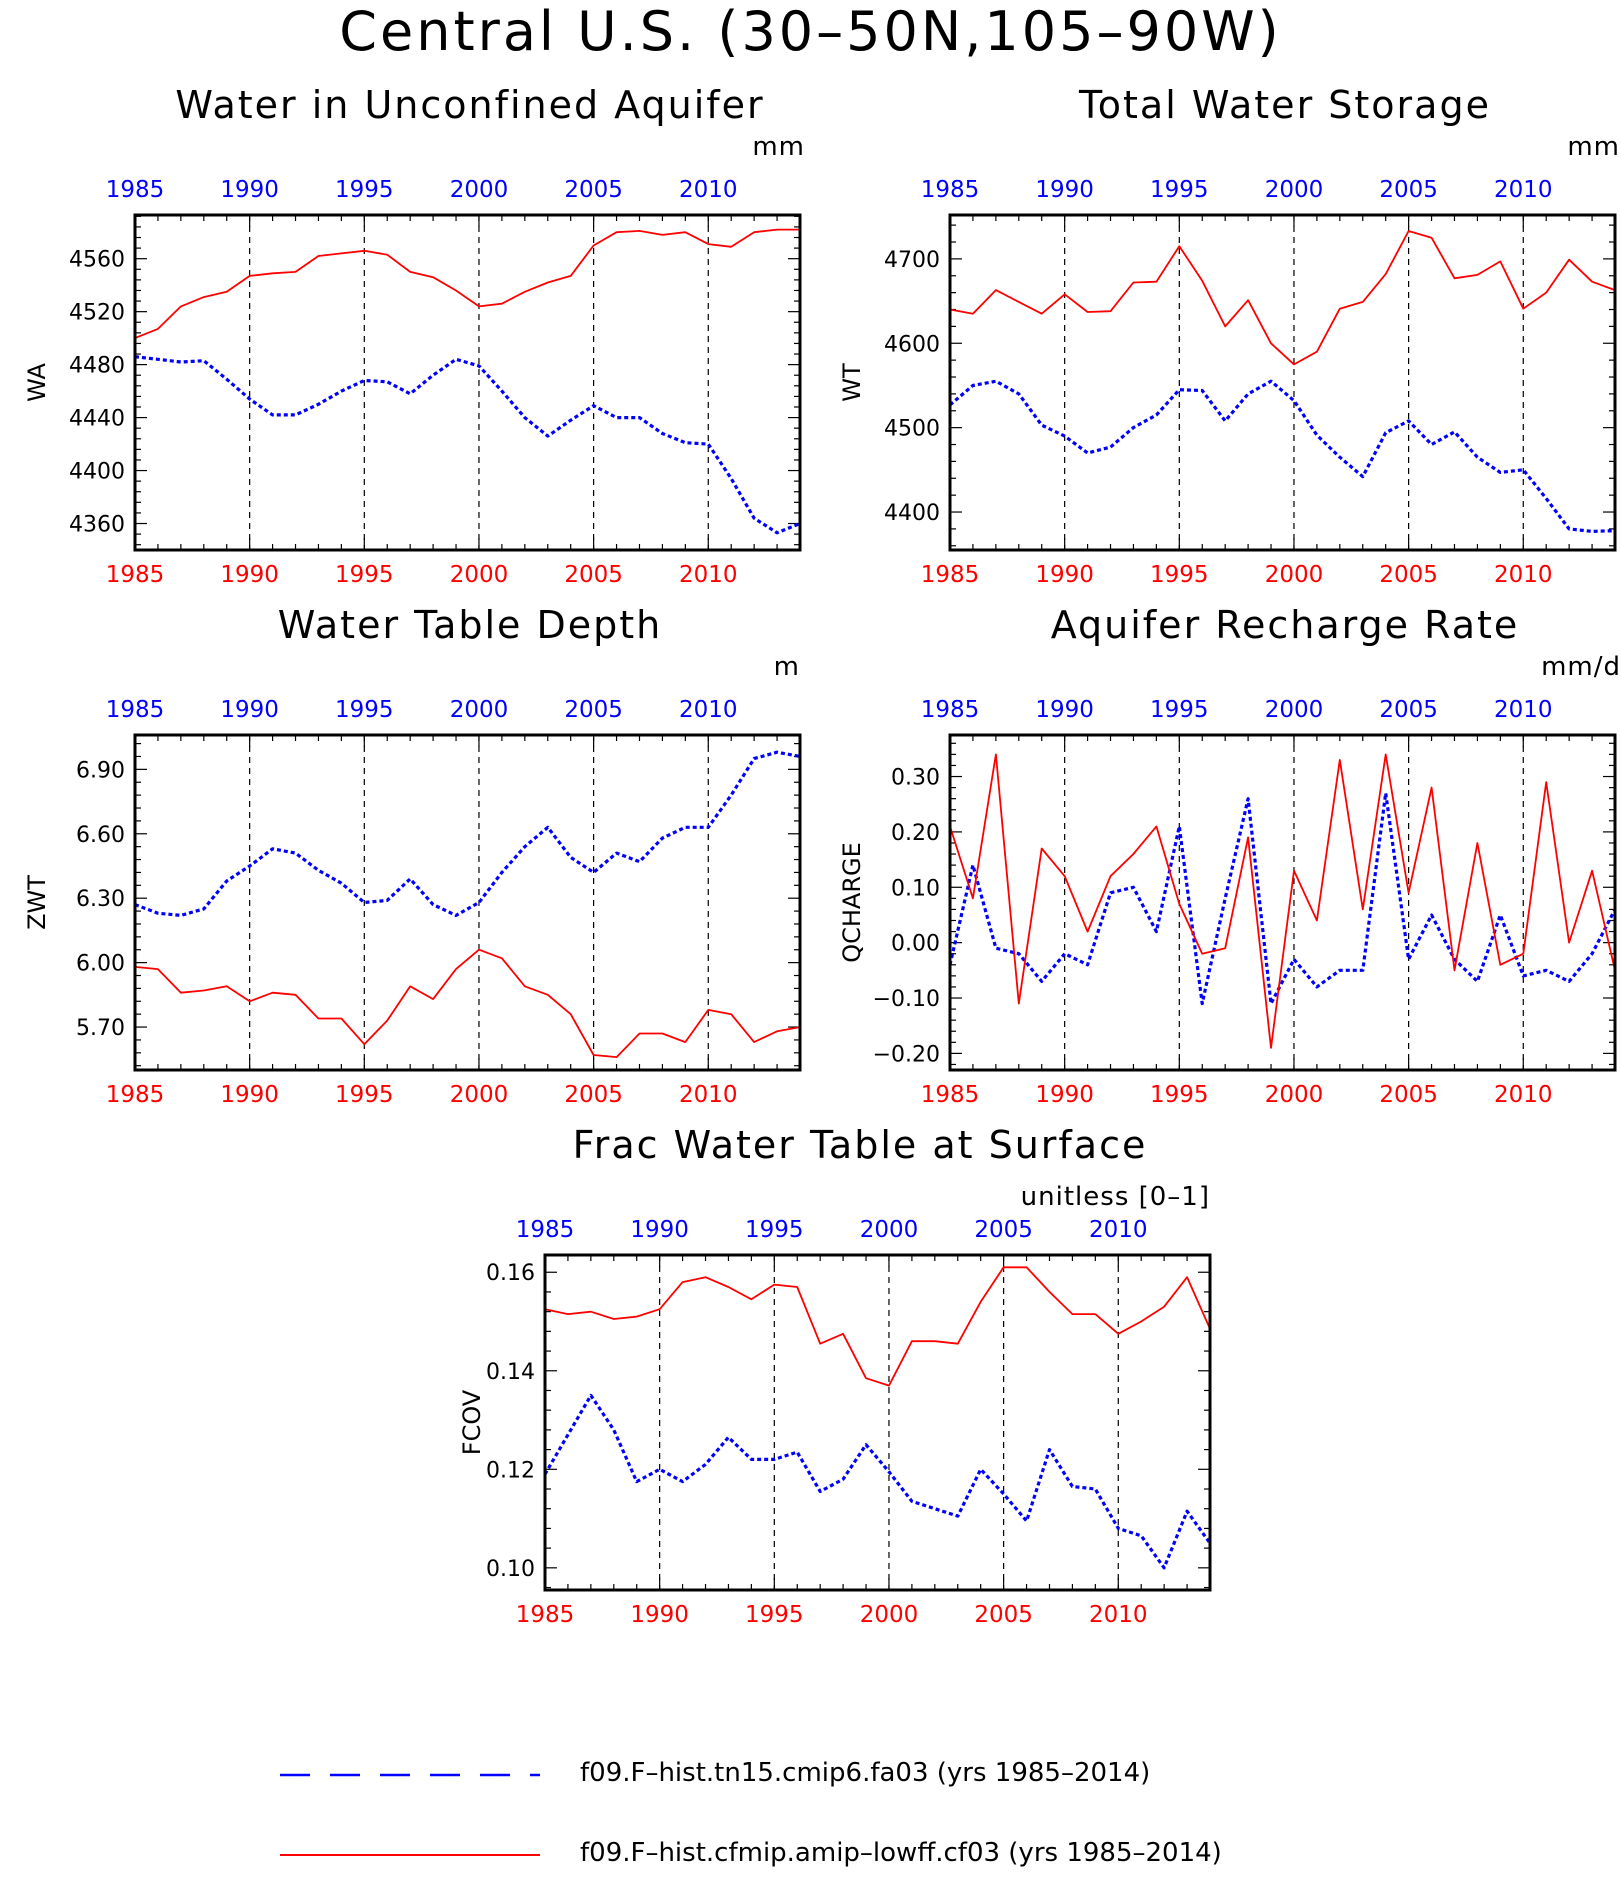  Describe the element at coordinates (100, 770) in the screenshot. I see `y-tick-label: 6.90` at that location.